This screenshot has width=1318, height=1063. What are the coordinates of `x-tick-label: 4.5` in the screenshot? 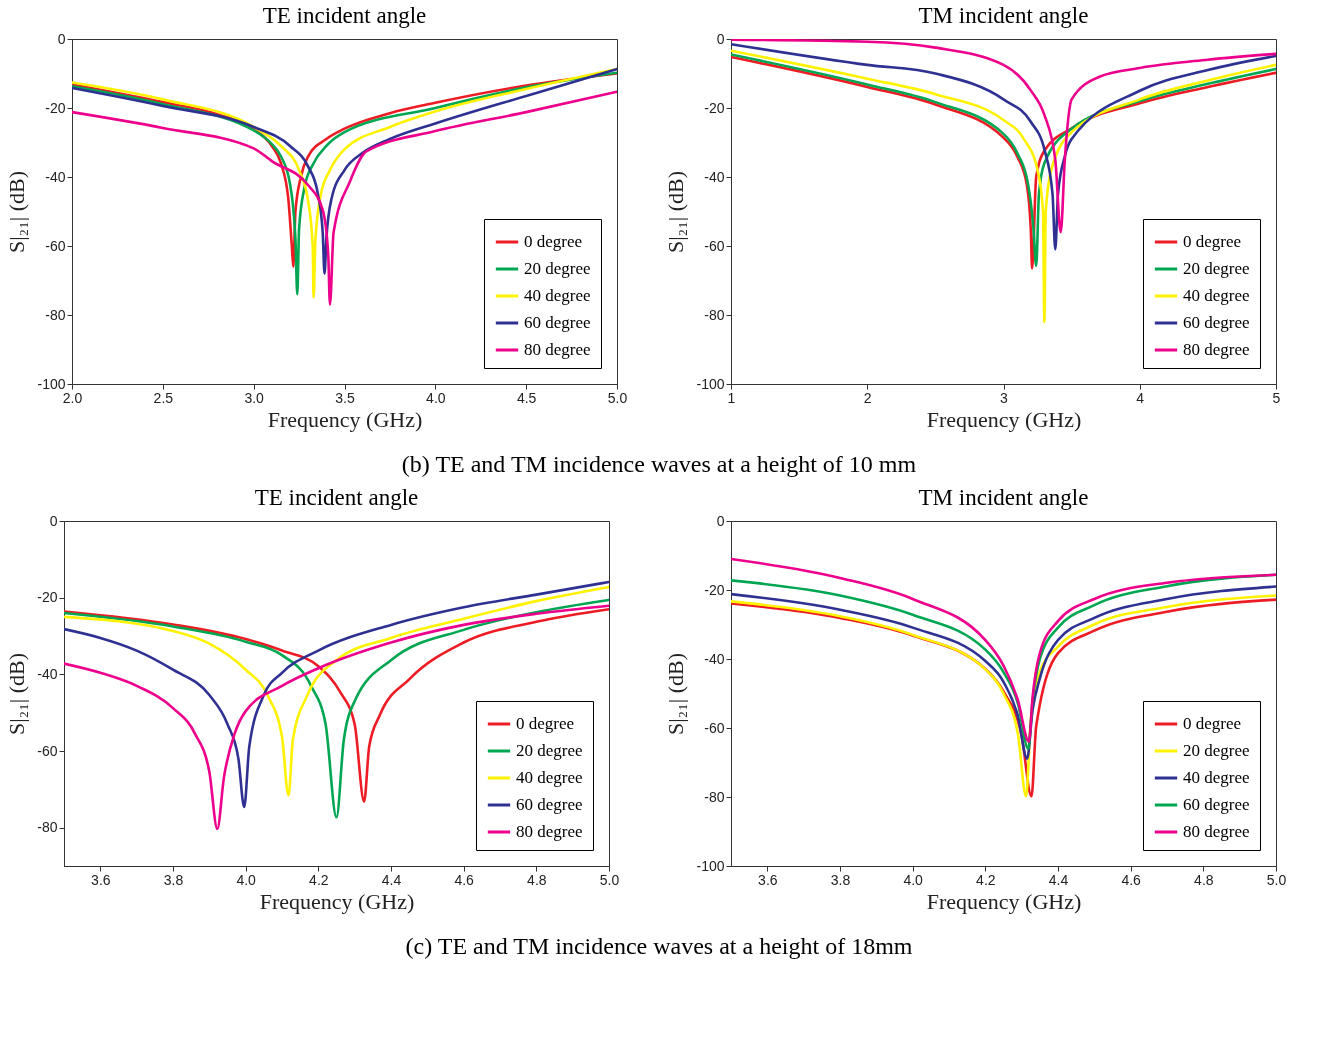 It's located at (526, 397).